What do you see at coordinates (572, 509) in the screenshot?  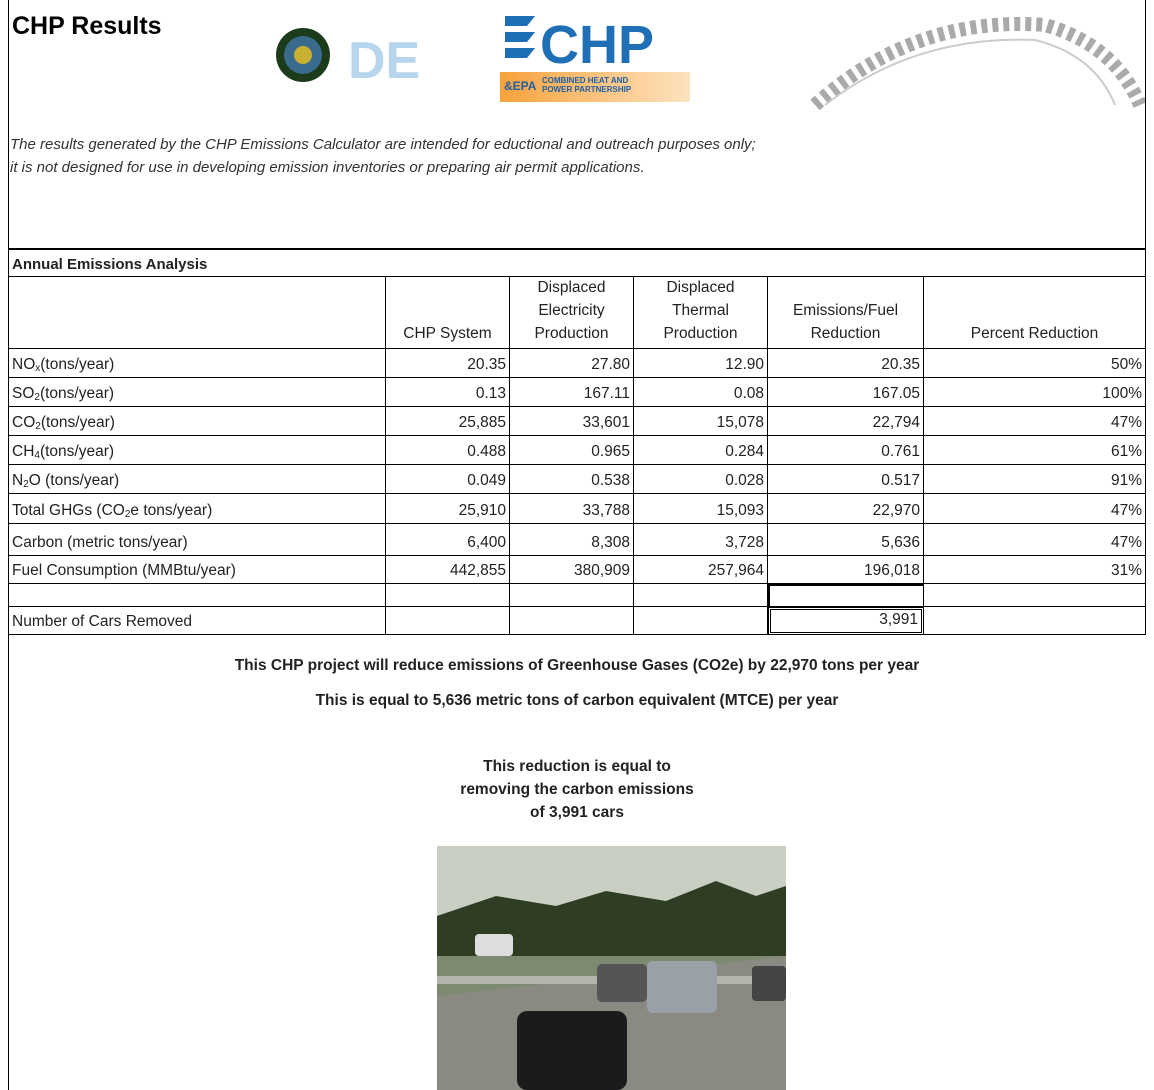 I see `value-cell: 33,788` at bounding box center [572, 509].